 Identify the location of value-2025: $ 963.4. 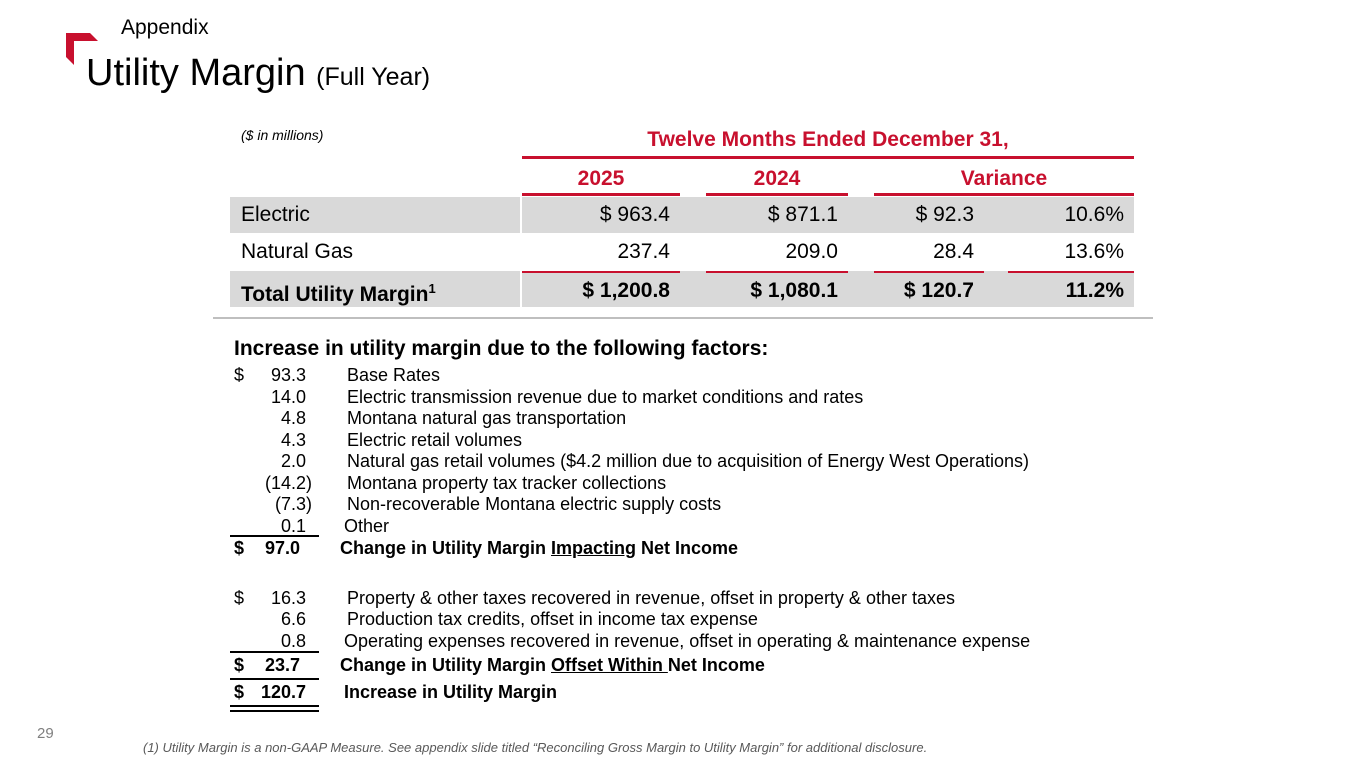
(601, 215).